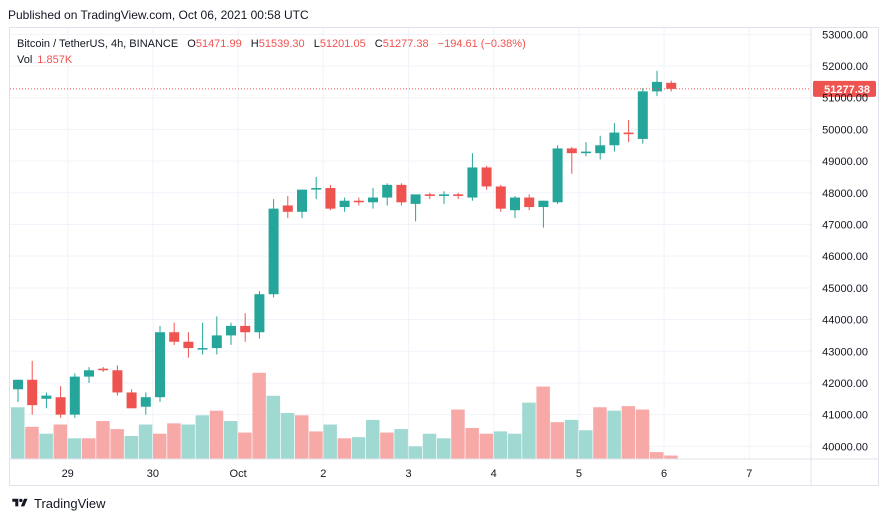  What do you see at coordinates (845, 35) in the screenshot?
I see `price-tick-label: 53000.00` at bounding box center [845, 35].